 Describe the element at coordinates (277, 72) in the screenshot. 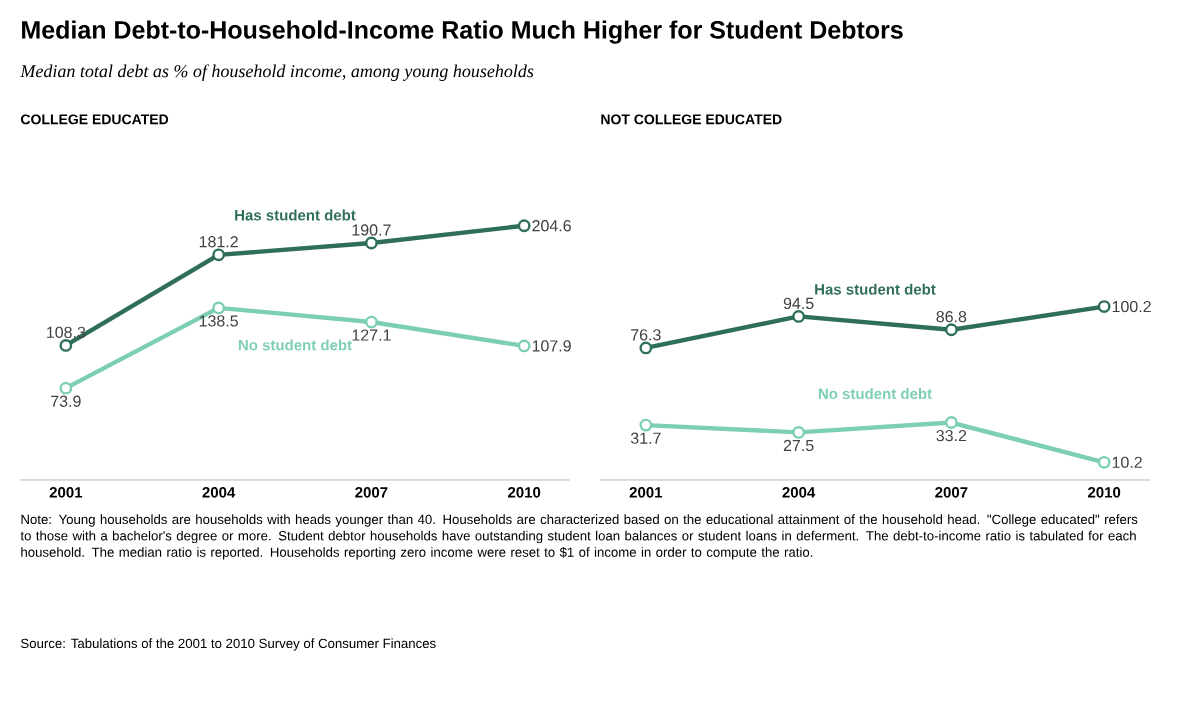

I see `text: Median total debt as % of household income, among young households` at that location.